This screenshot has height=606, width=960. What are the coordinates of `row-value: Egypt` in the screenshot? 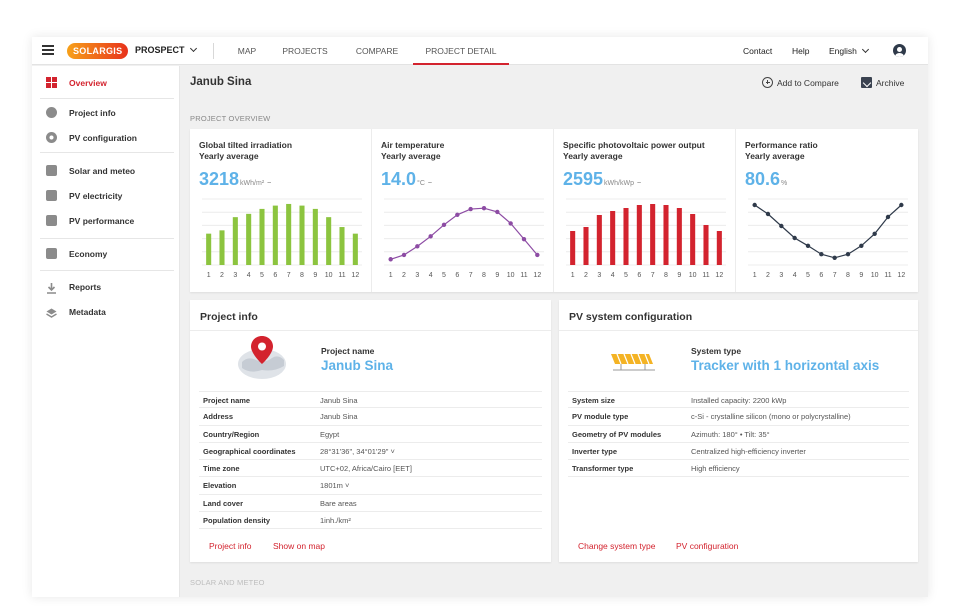 It's located at (330, 434).